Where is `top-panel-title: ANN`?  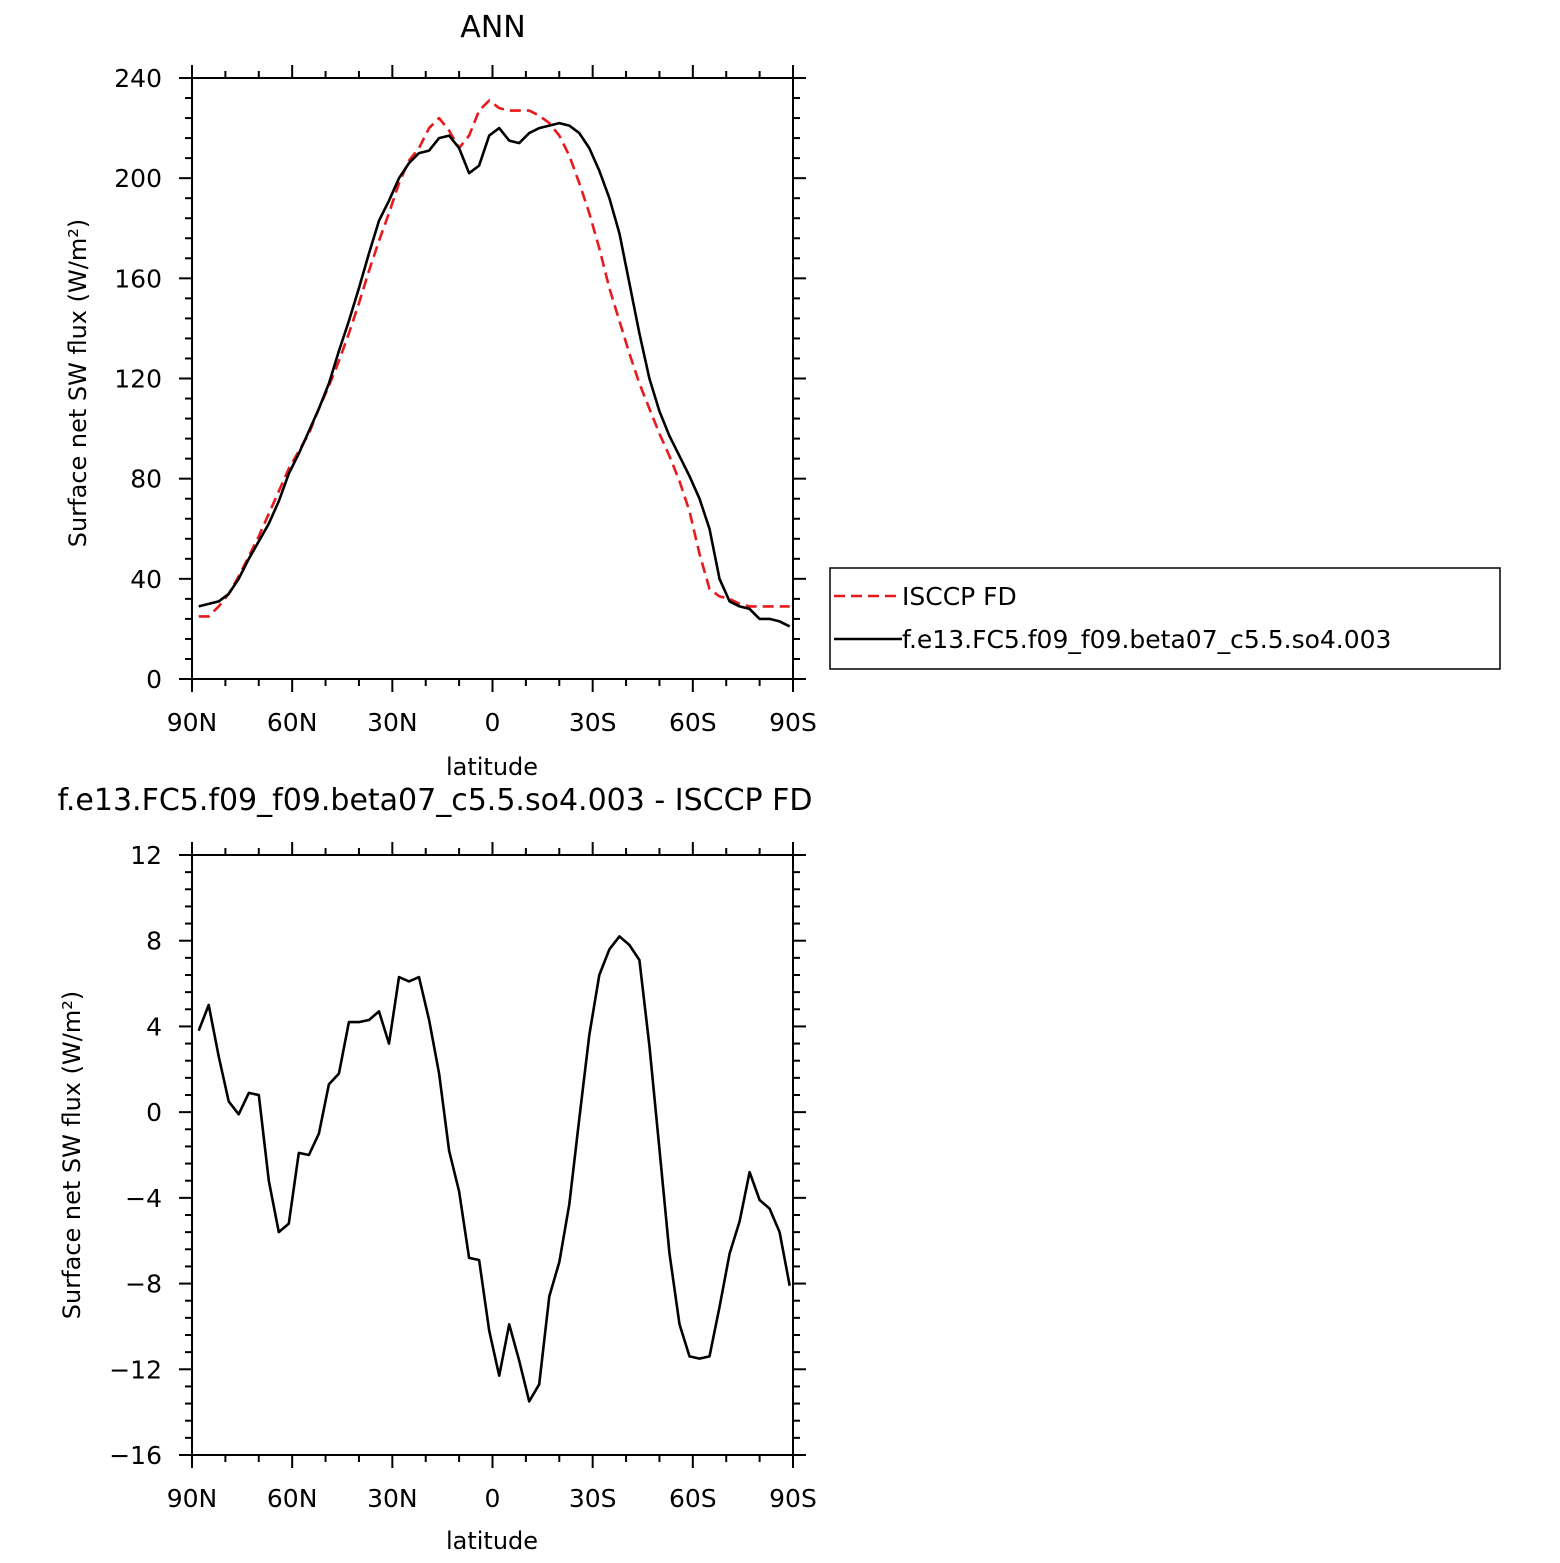
top-panel-title: ANN is located at coordinates (492, 27).